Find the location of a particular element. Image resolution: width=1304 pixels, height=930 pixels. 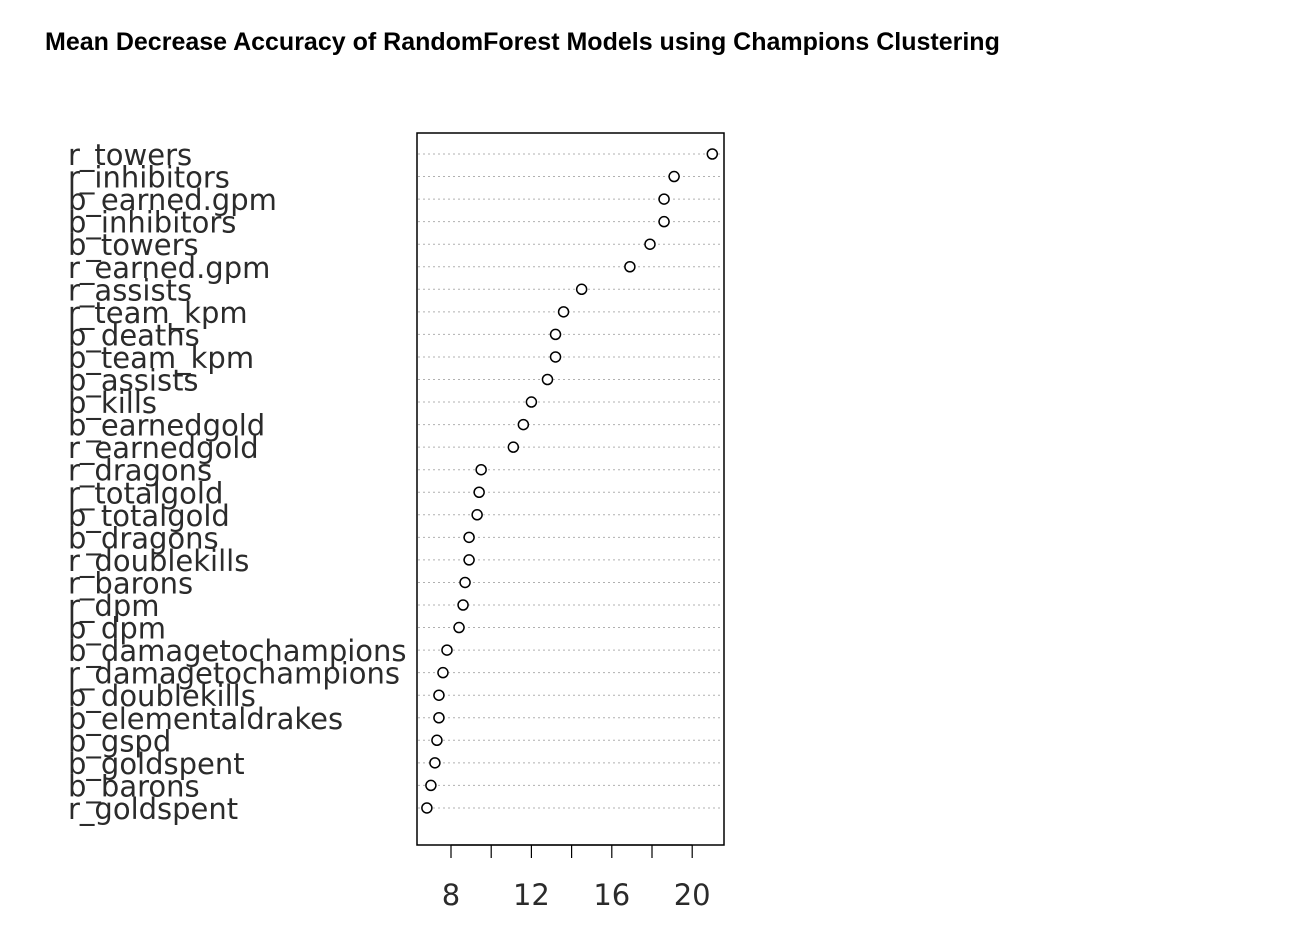

category-label: b_assists is located at coordinates (133, 381).